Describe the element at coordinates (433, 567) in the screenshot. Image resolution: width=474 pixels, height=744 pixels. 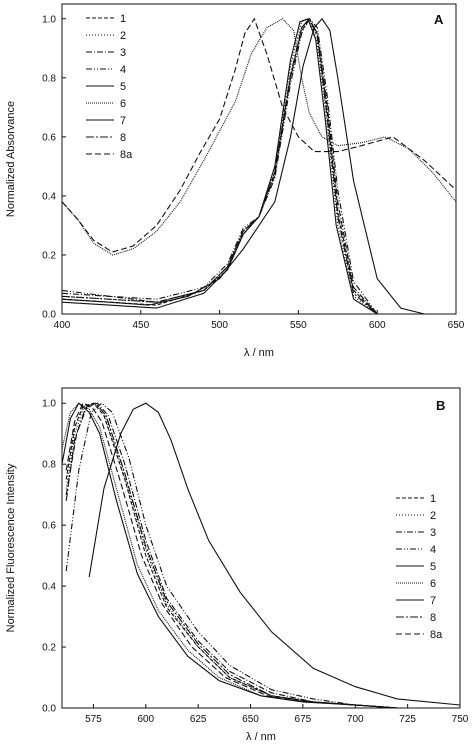
I see `panel-b-legend-label-5: 5` at that location.